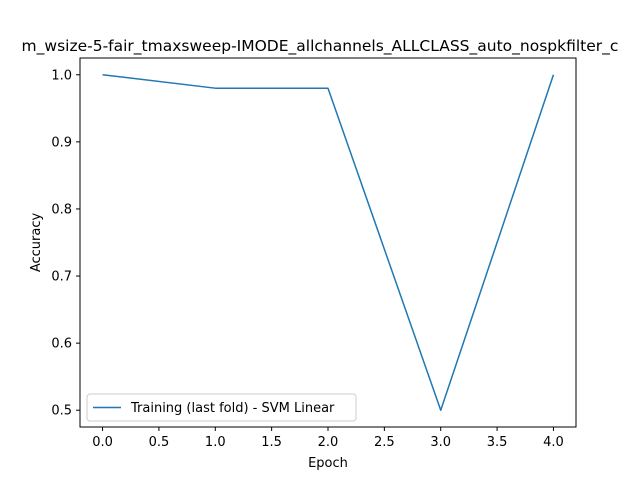  What do you see at coordinates (36, 243) in the screenshot?
I see `y-axis-label: Accuracy` at bounding box center [36, 243].